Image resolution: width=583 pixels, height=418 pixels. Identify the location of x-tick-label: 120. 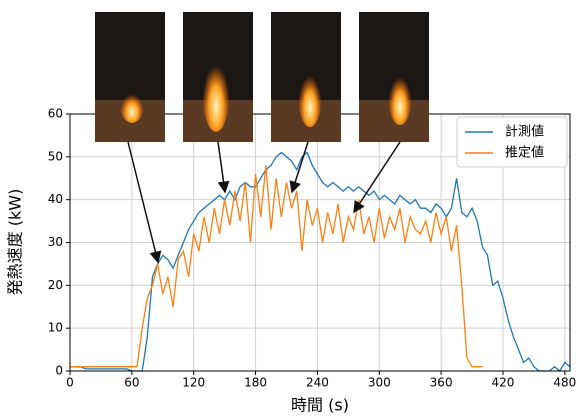
(193, 383).